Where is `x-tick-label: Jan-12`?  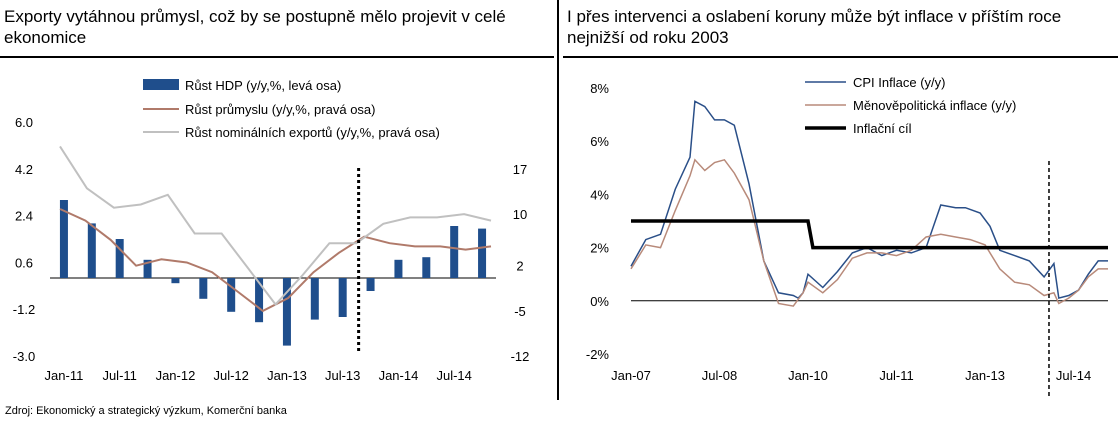 x-tick-label: Jan-12 is located at coordinates (176, 375).